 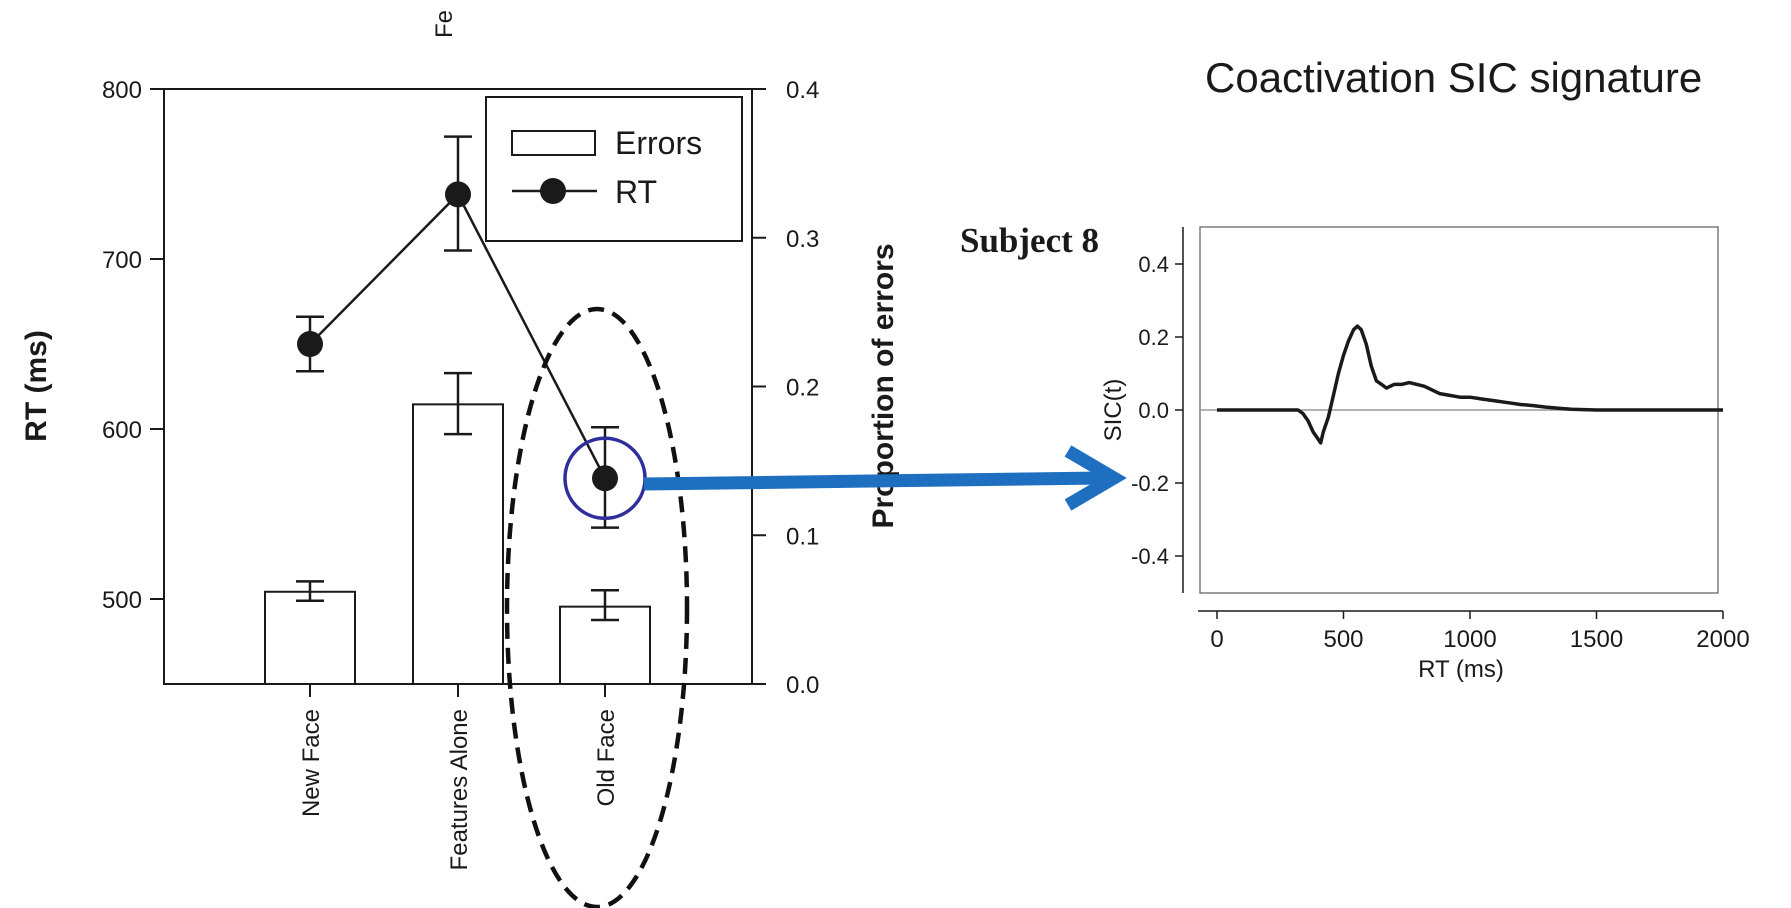 I want to click on legend: Errors RT, so click(x=614, y=169).